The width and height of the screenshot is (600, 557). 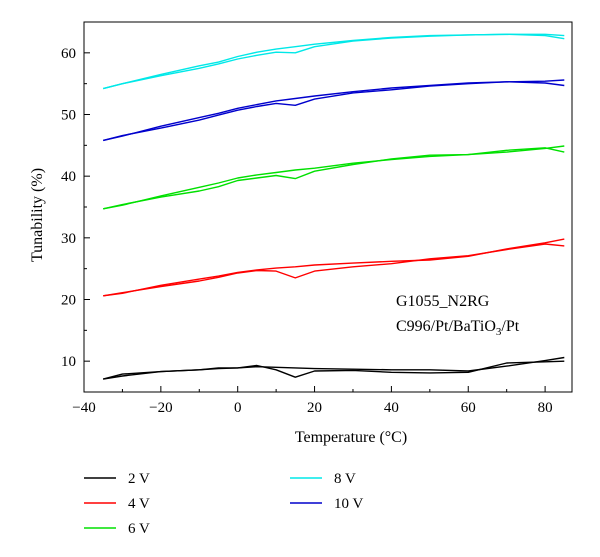 I want to click on series-8v, so click(x=334, y=61).